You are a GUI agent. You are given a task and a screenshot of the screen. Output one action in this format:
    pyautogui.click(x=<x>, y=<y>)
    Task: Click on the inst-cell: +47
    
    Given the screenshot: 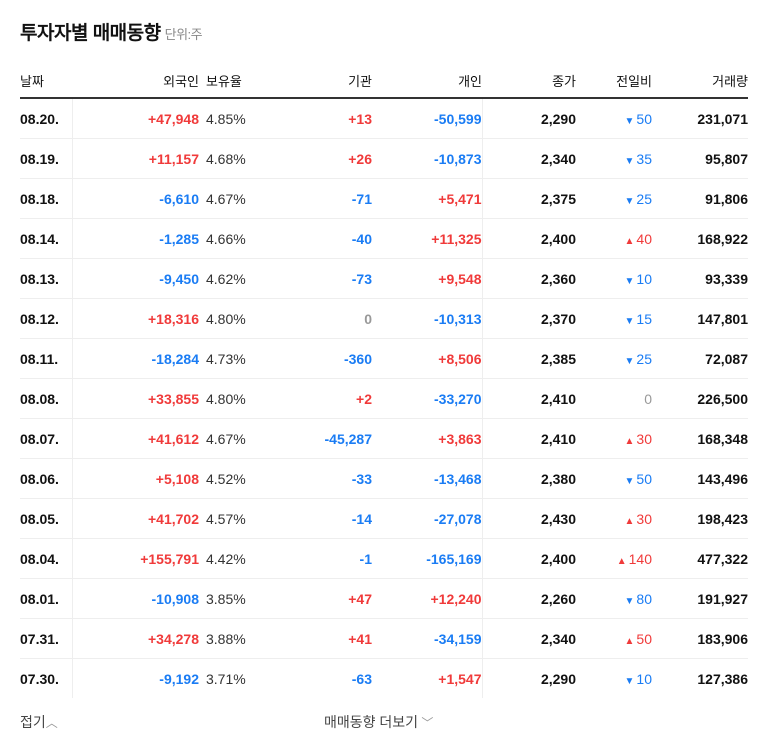 What is the action you would take?
    pyautogui.click(x=320, y=598)
    